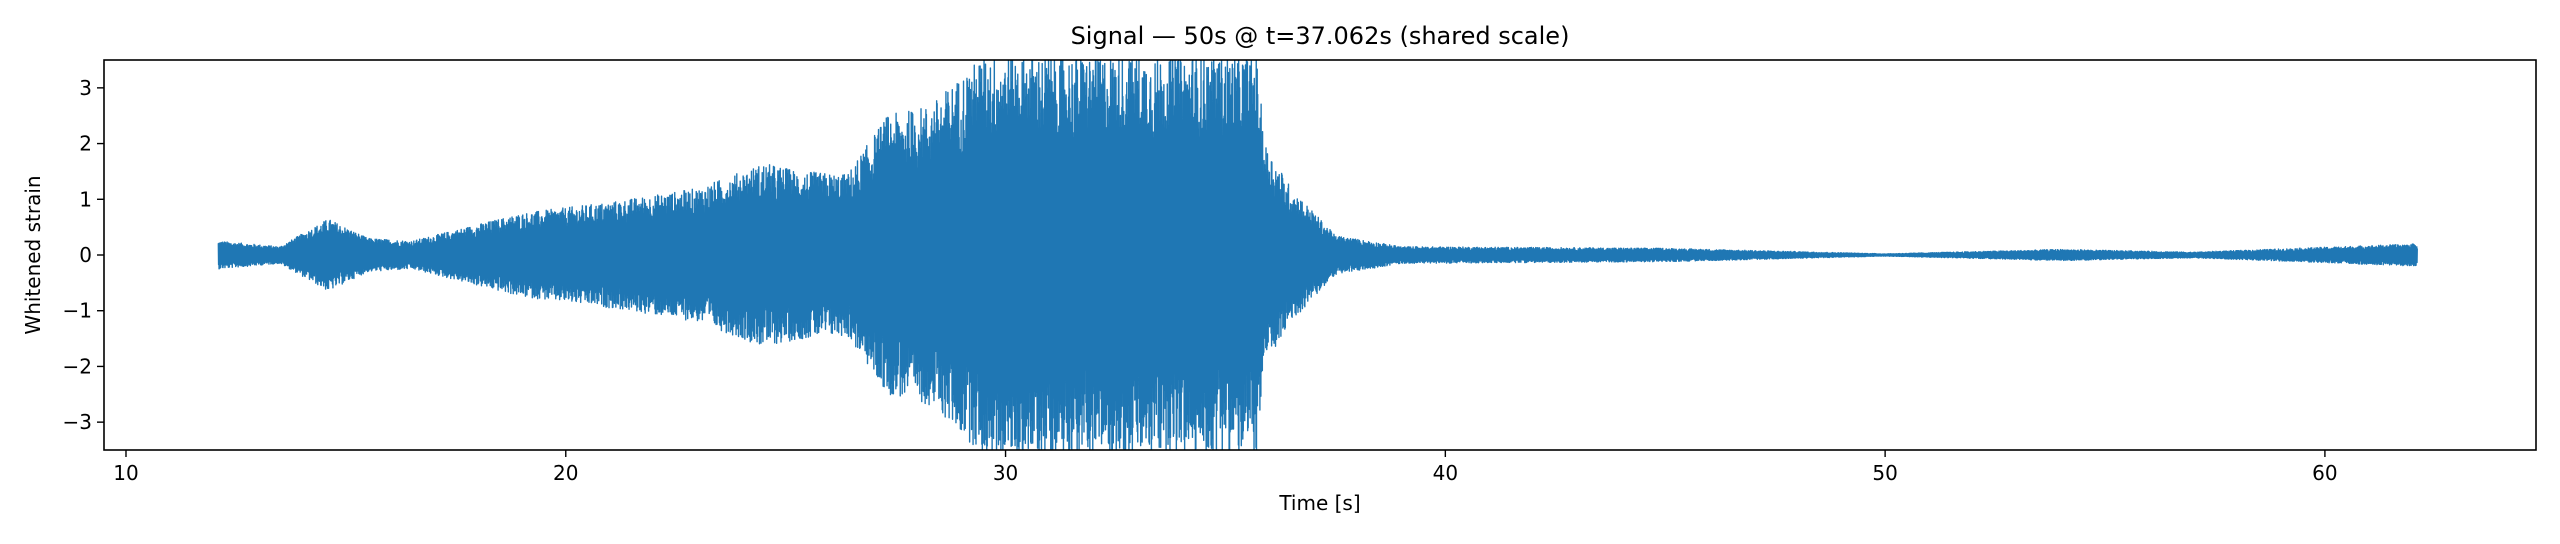  I want to click on x-tick-label: 60, so click(2324, 473).